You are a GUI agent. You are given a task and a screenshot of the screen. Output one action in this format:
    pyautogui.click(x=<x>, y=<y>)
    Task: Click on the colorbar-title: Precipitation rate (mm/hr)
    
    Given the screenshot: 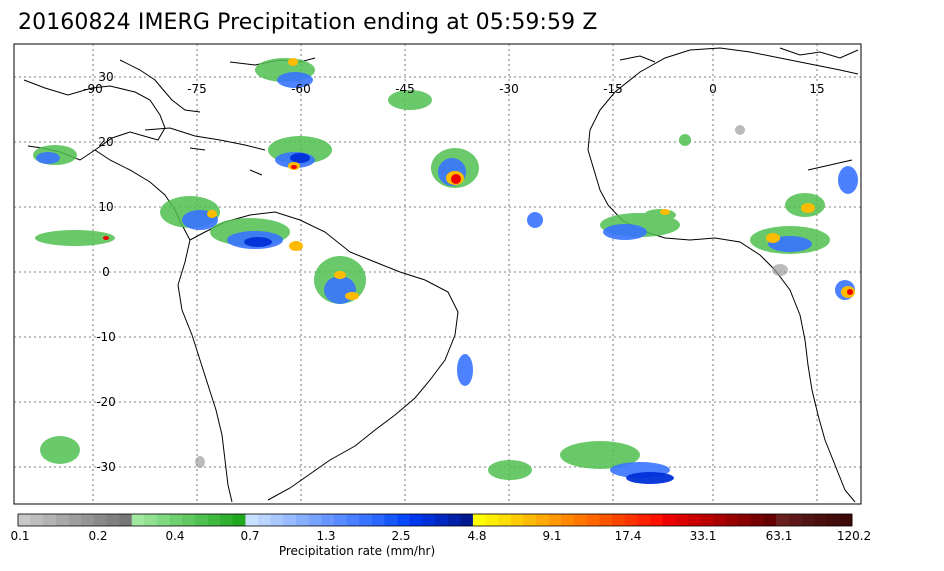 What is the action you would take?
    pyautogui.click(x=357, y=551)
    